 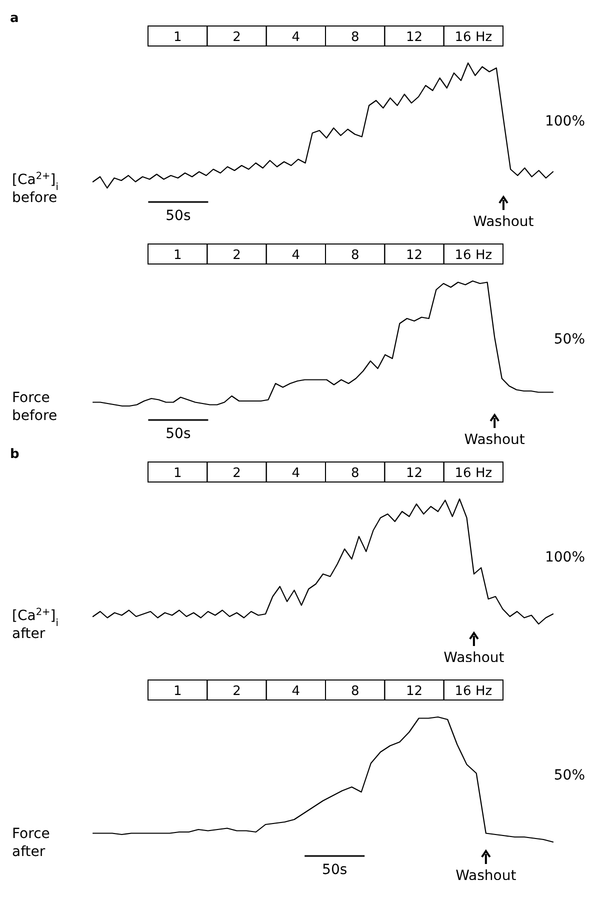 I want to click on y-axis-title: [Ca$^{2+}$]$_{i}$ after, so click(x=35, y=624).